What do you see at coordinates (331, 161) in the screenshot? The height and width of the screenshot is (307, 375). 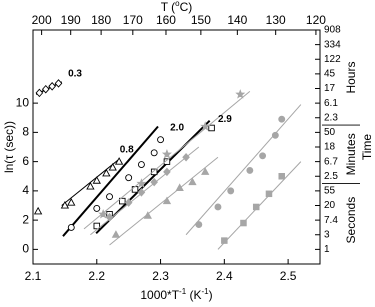 I see `y2-tick-label: 6.7` at bounding box center [331, 161].